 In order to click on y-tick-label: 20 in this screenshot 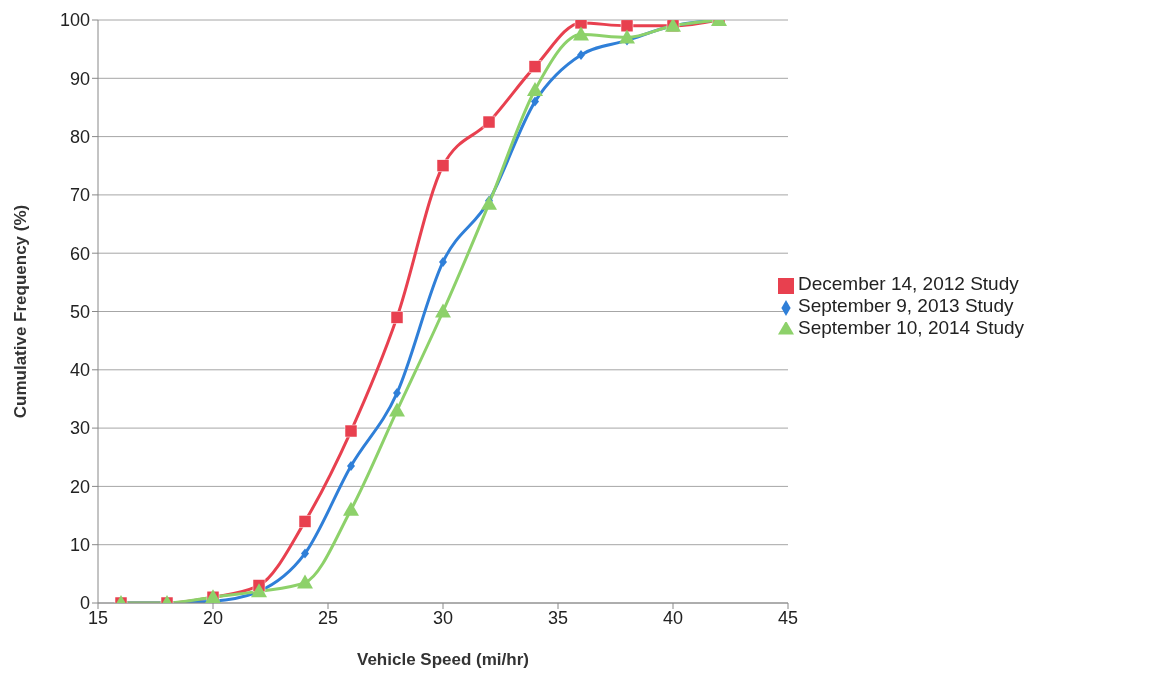, I will do `click(79, 486)`.